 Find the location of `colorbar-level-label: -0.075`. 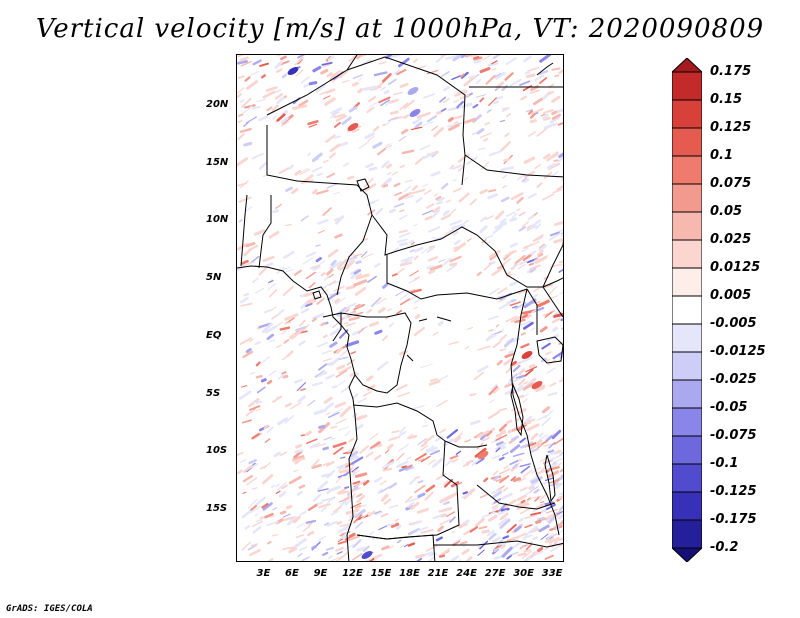

colorbar-level-label: -0.075 is located at coordinates (733, 435).